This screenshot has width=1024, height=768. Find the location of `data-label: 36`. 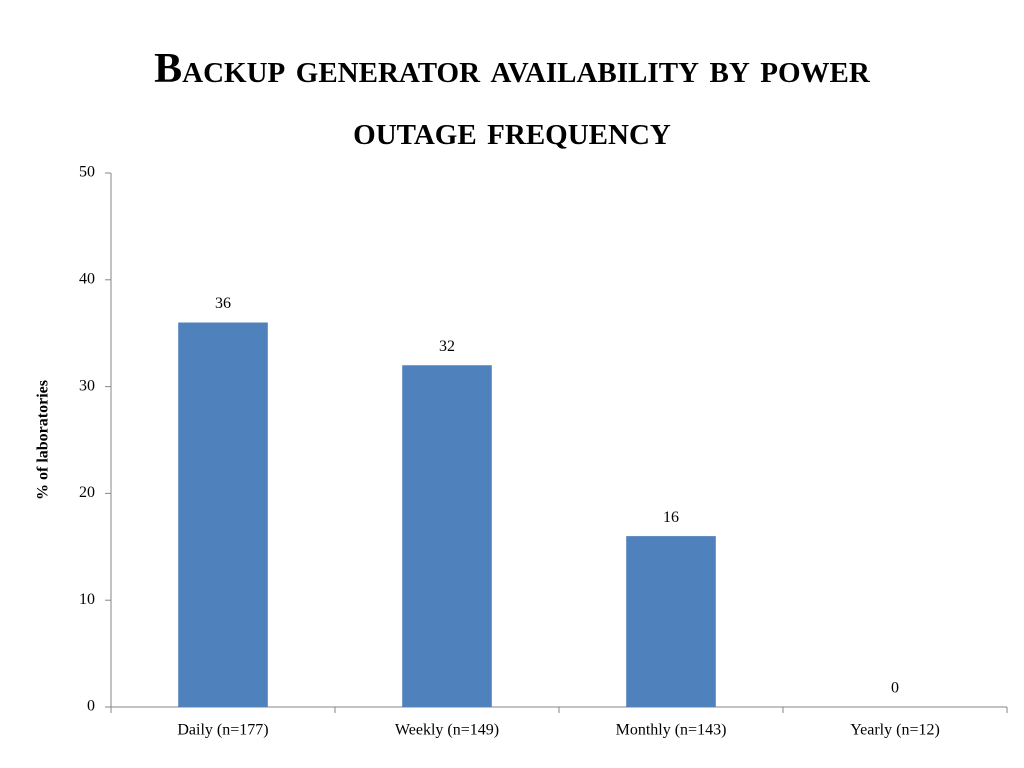

data-label: 36 is located at coordinates (223, 303).